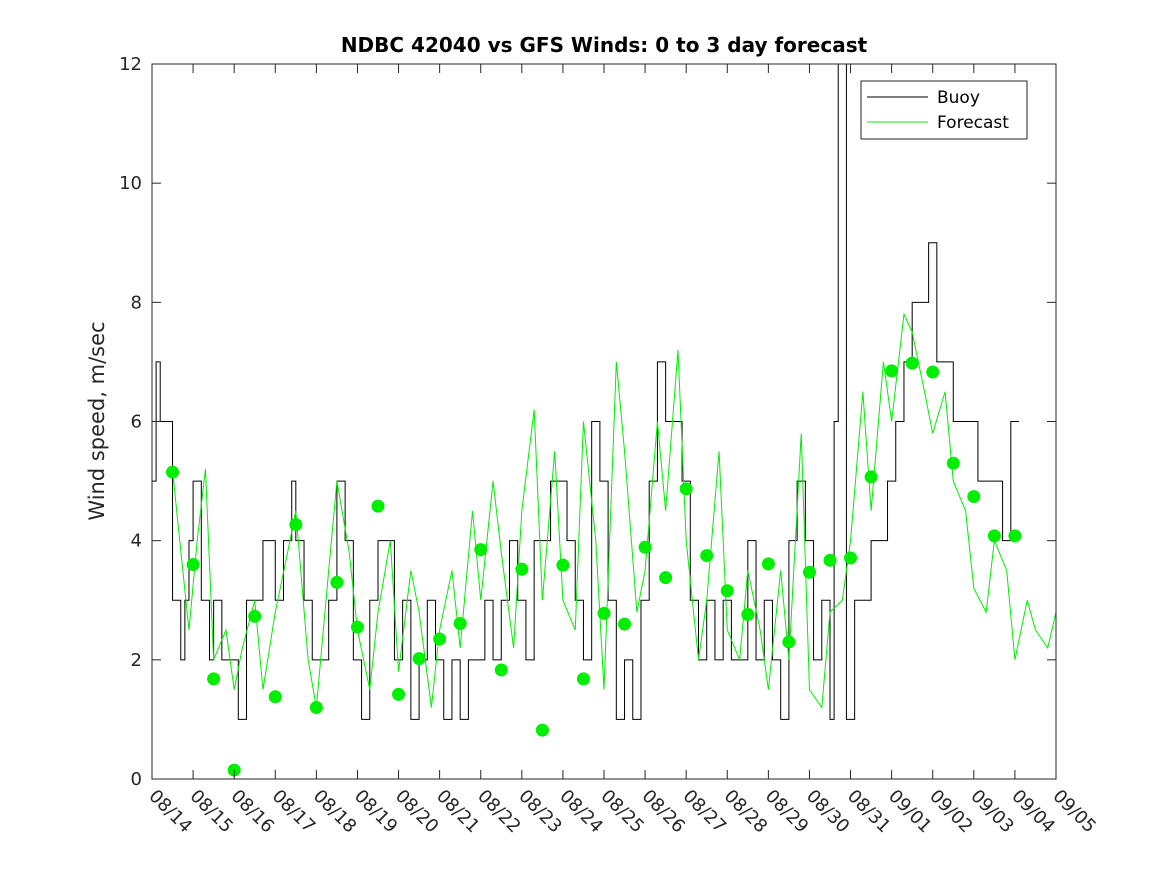 The height and width of the screenshot is (875, 1167). Describe the element at coordinates (1074, 812) in the screenshot. I see `x-tick-label: 09/05` at that location.